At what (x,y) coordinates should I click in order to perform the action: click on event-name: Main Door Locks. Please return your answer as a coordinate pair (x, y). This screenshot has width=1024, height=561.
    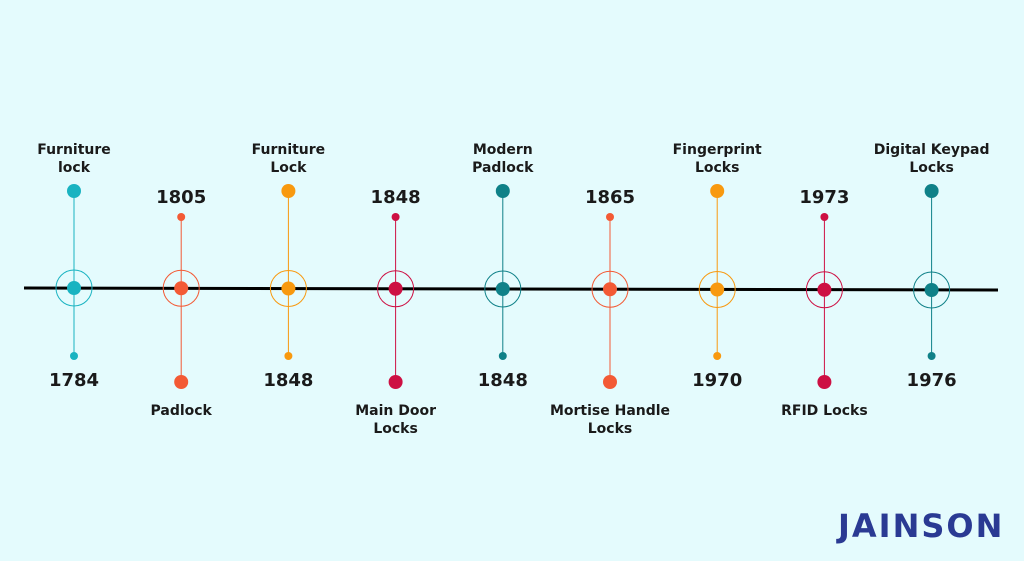
    Looking at the image, I should click on (395, 420).